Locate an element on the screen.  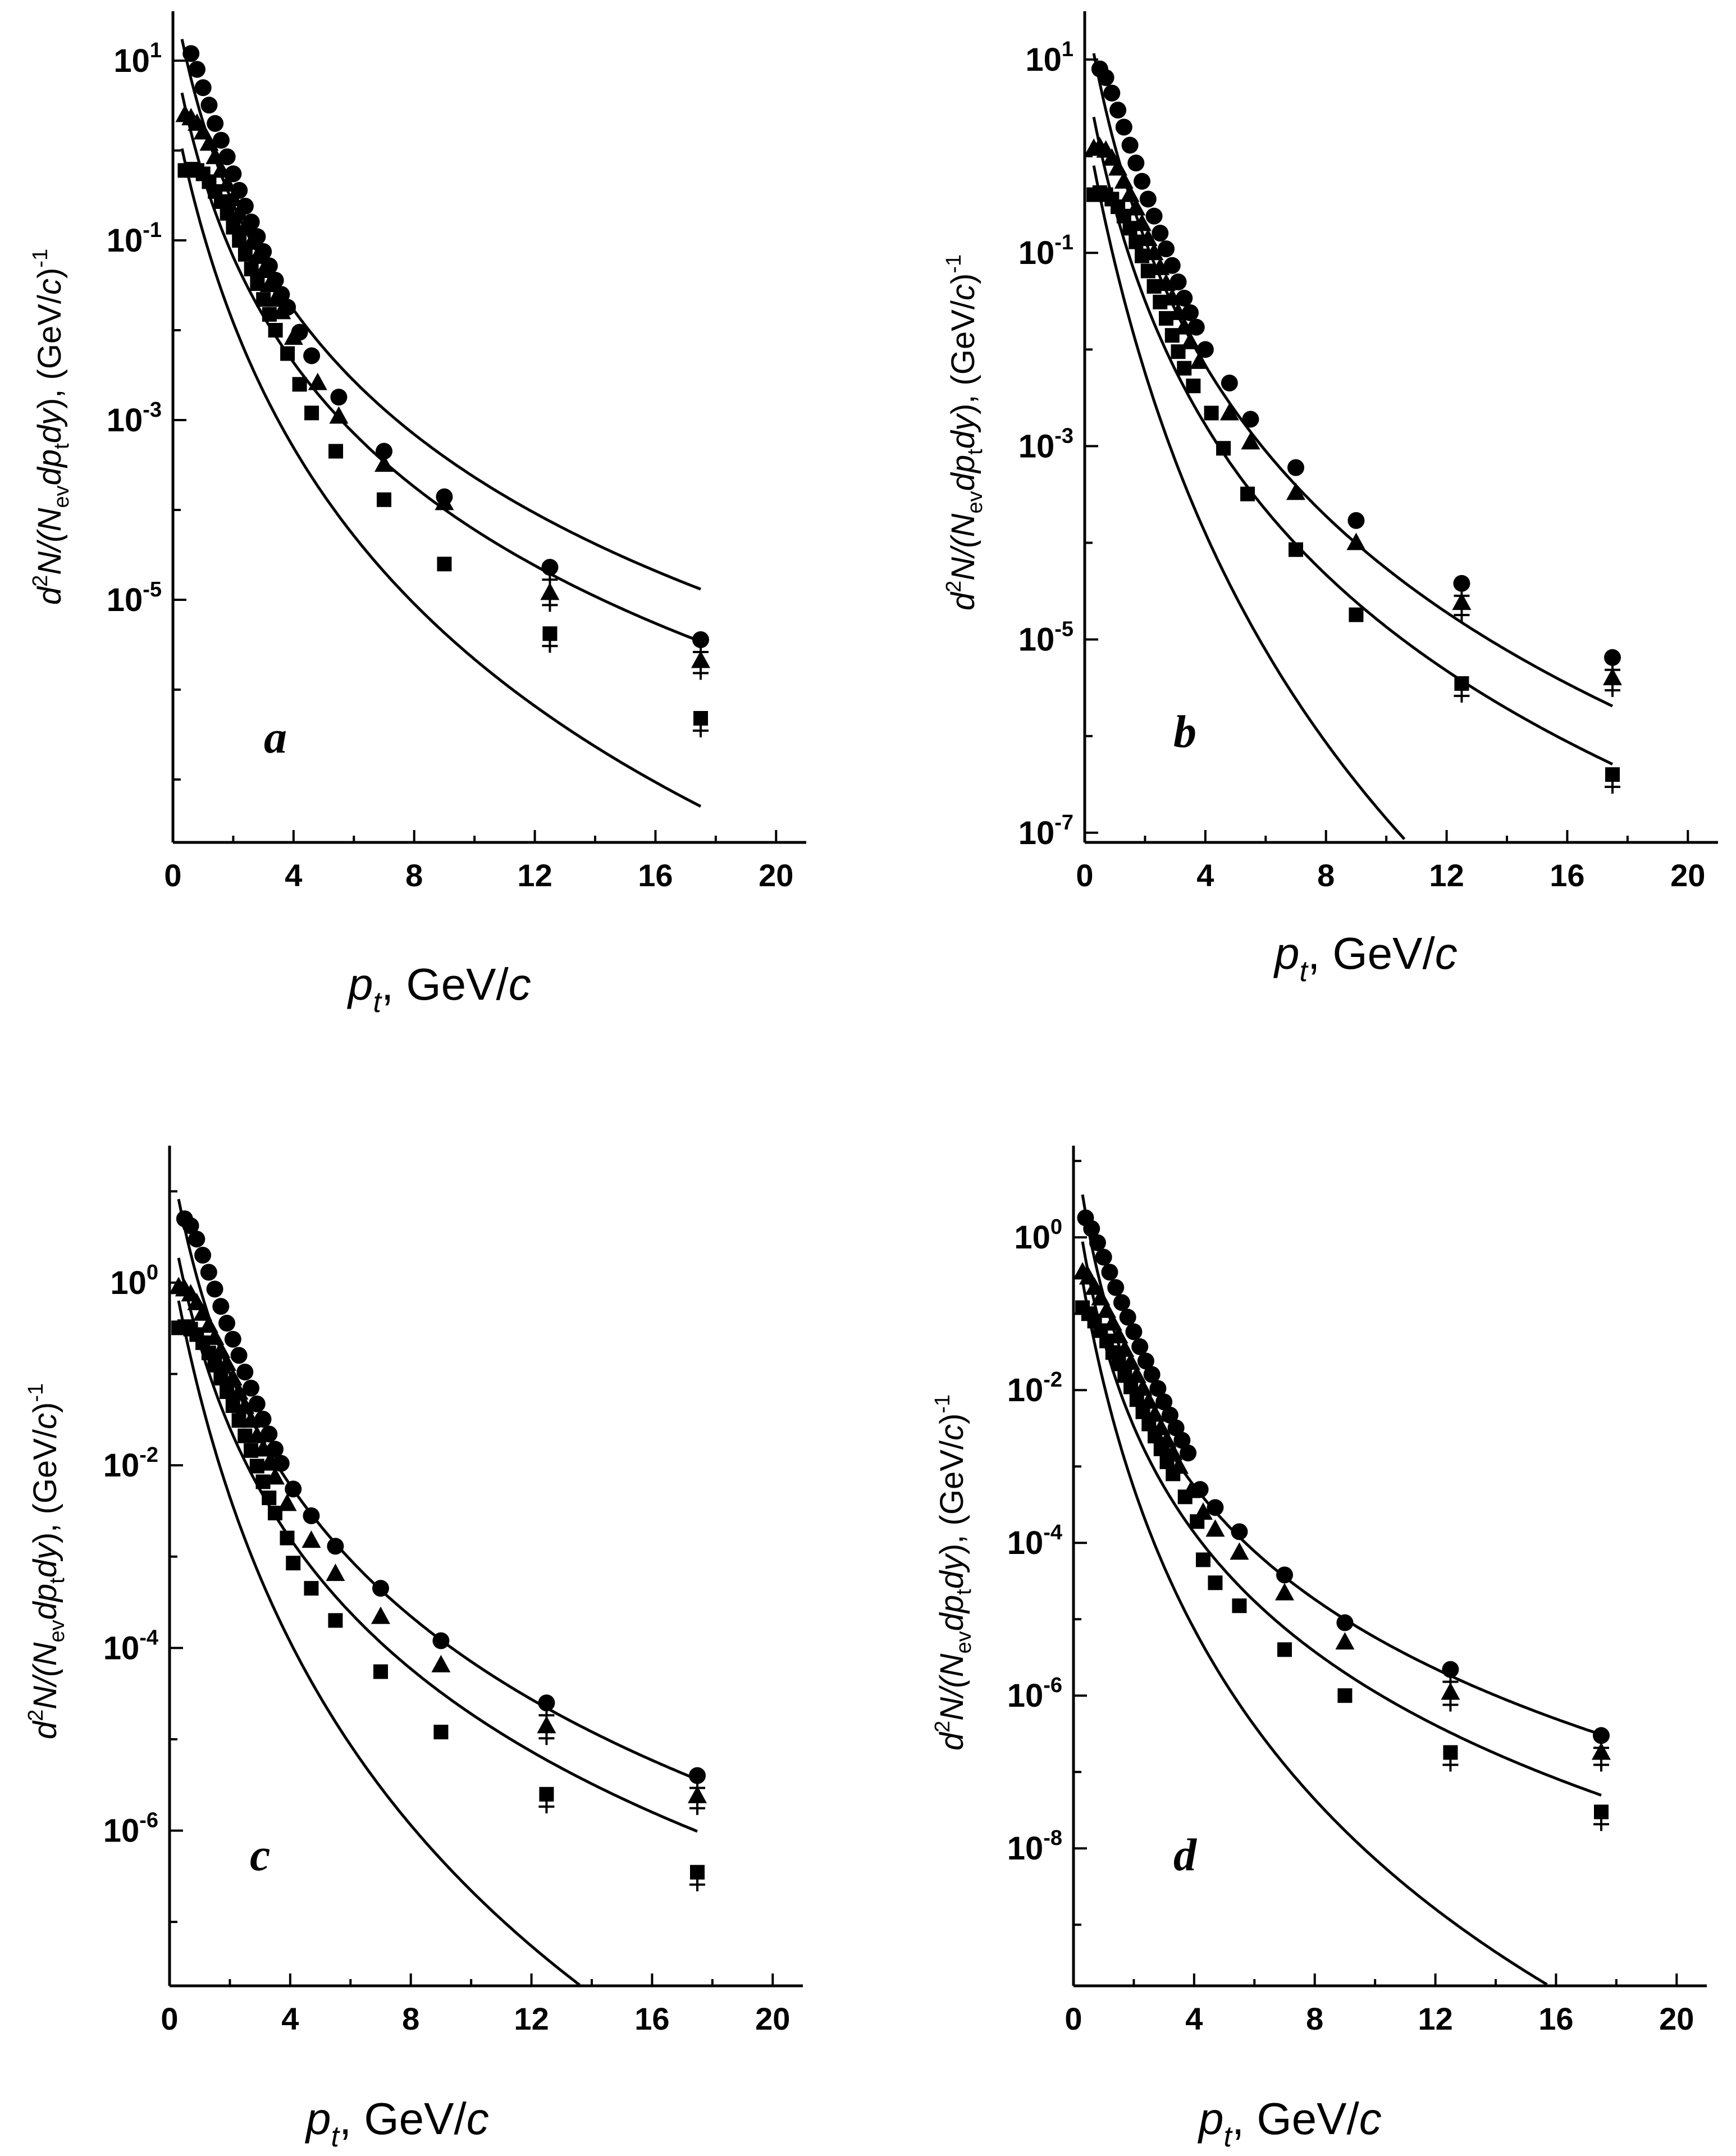
panel-label: b is located at coordinates (1185, 731).